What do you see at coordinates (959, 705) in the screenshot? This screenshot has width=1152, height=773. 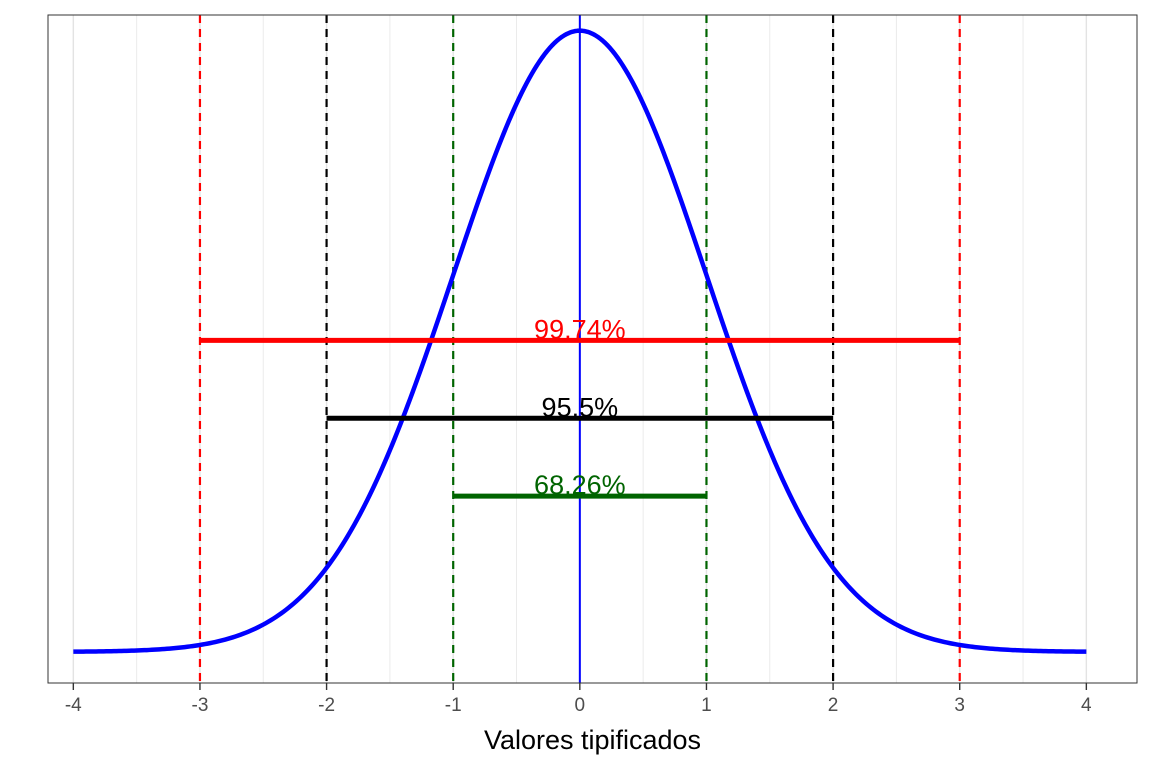 I see `x-tick-label: 3` at bounding box center [959, 705].